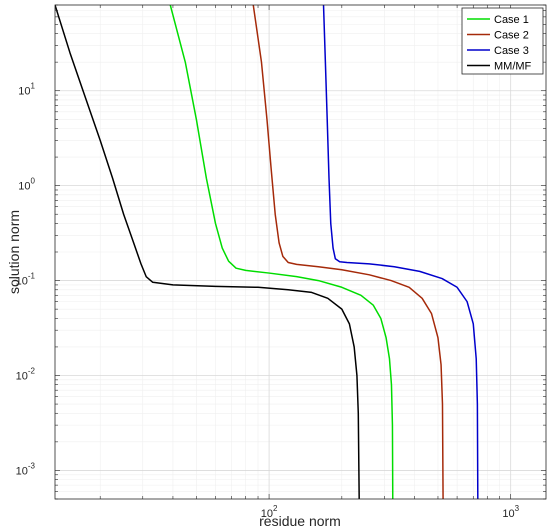  I want to click on y-tick-label: 10⁻³, so click(26, 469).